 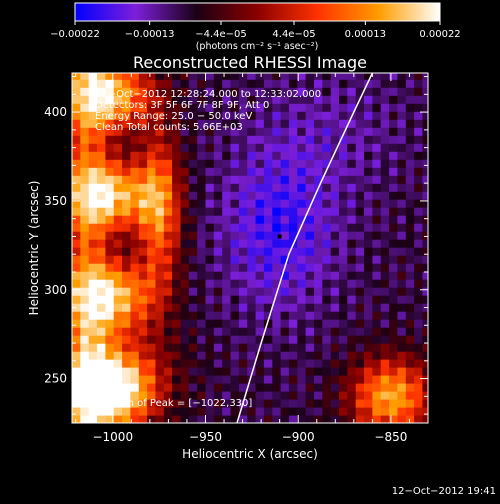 What do you see at coordinates (250, 454) in the screenshot?
I see `x-axis-label: Heliocentric X (arcsec)` at bounding box center [250, 454].